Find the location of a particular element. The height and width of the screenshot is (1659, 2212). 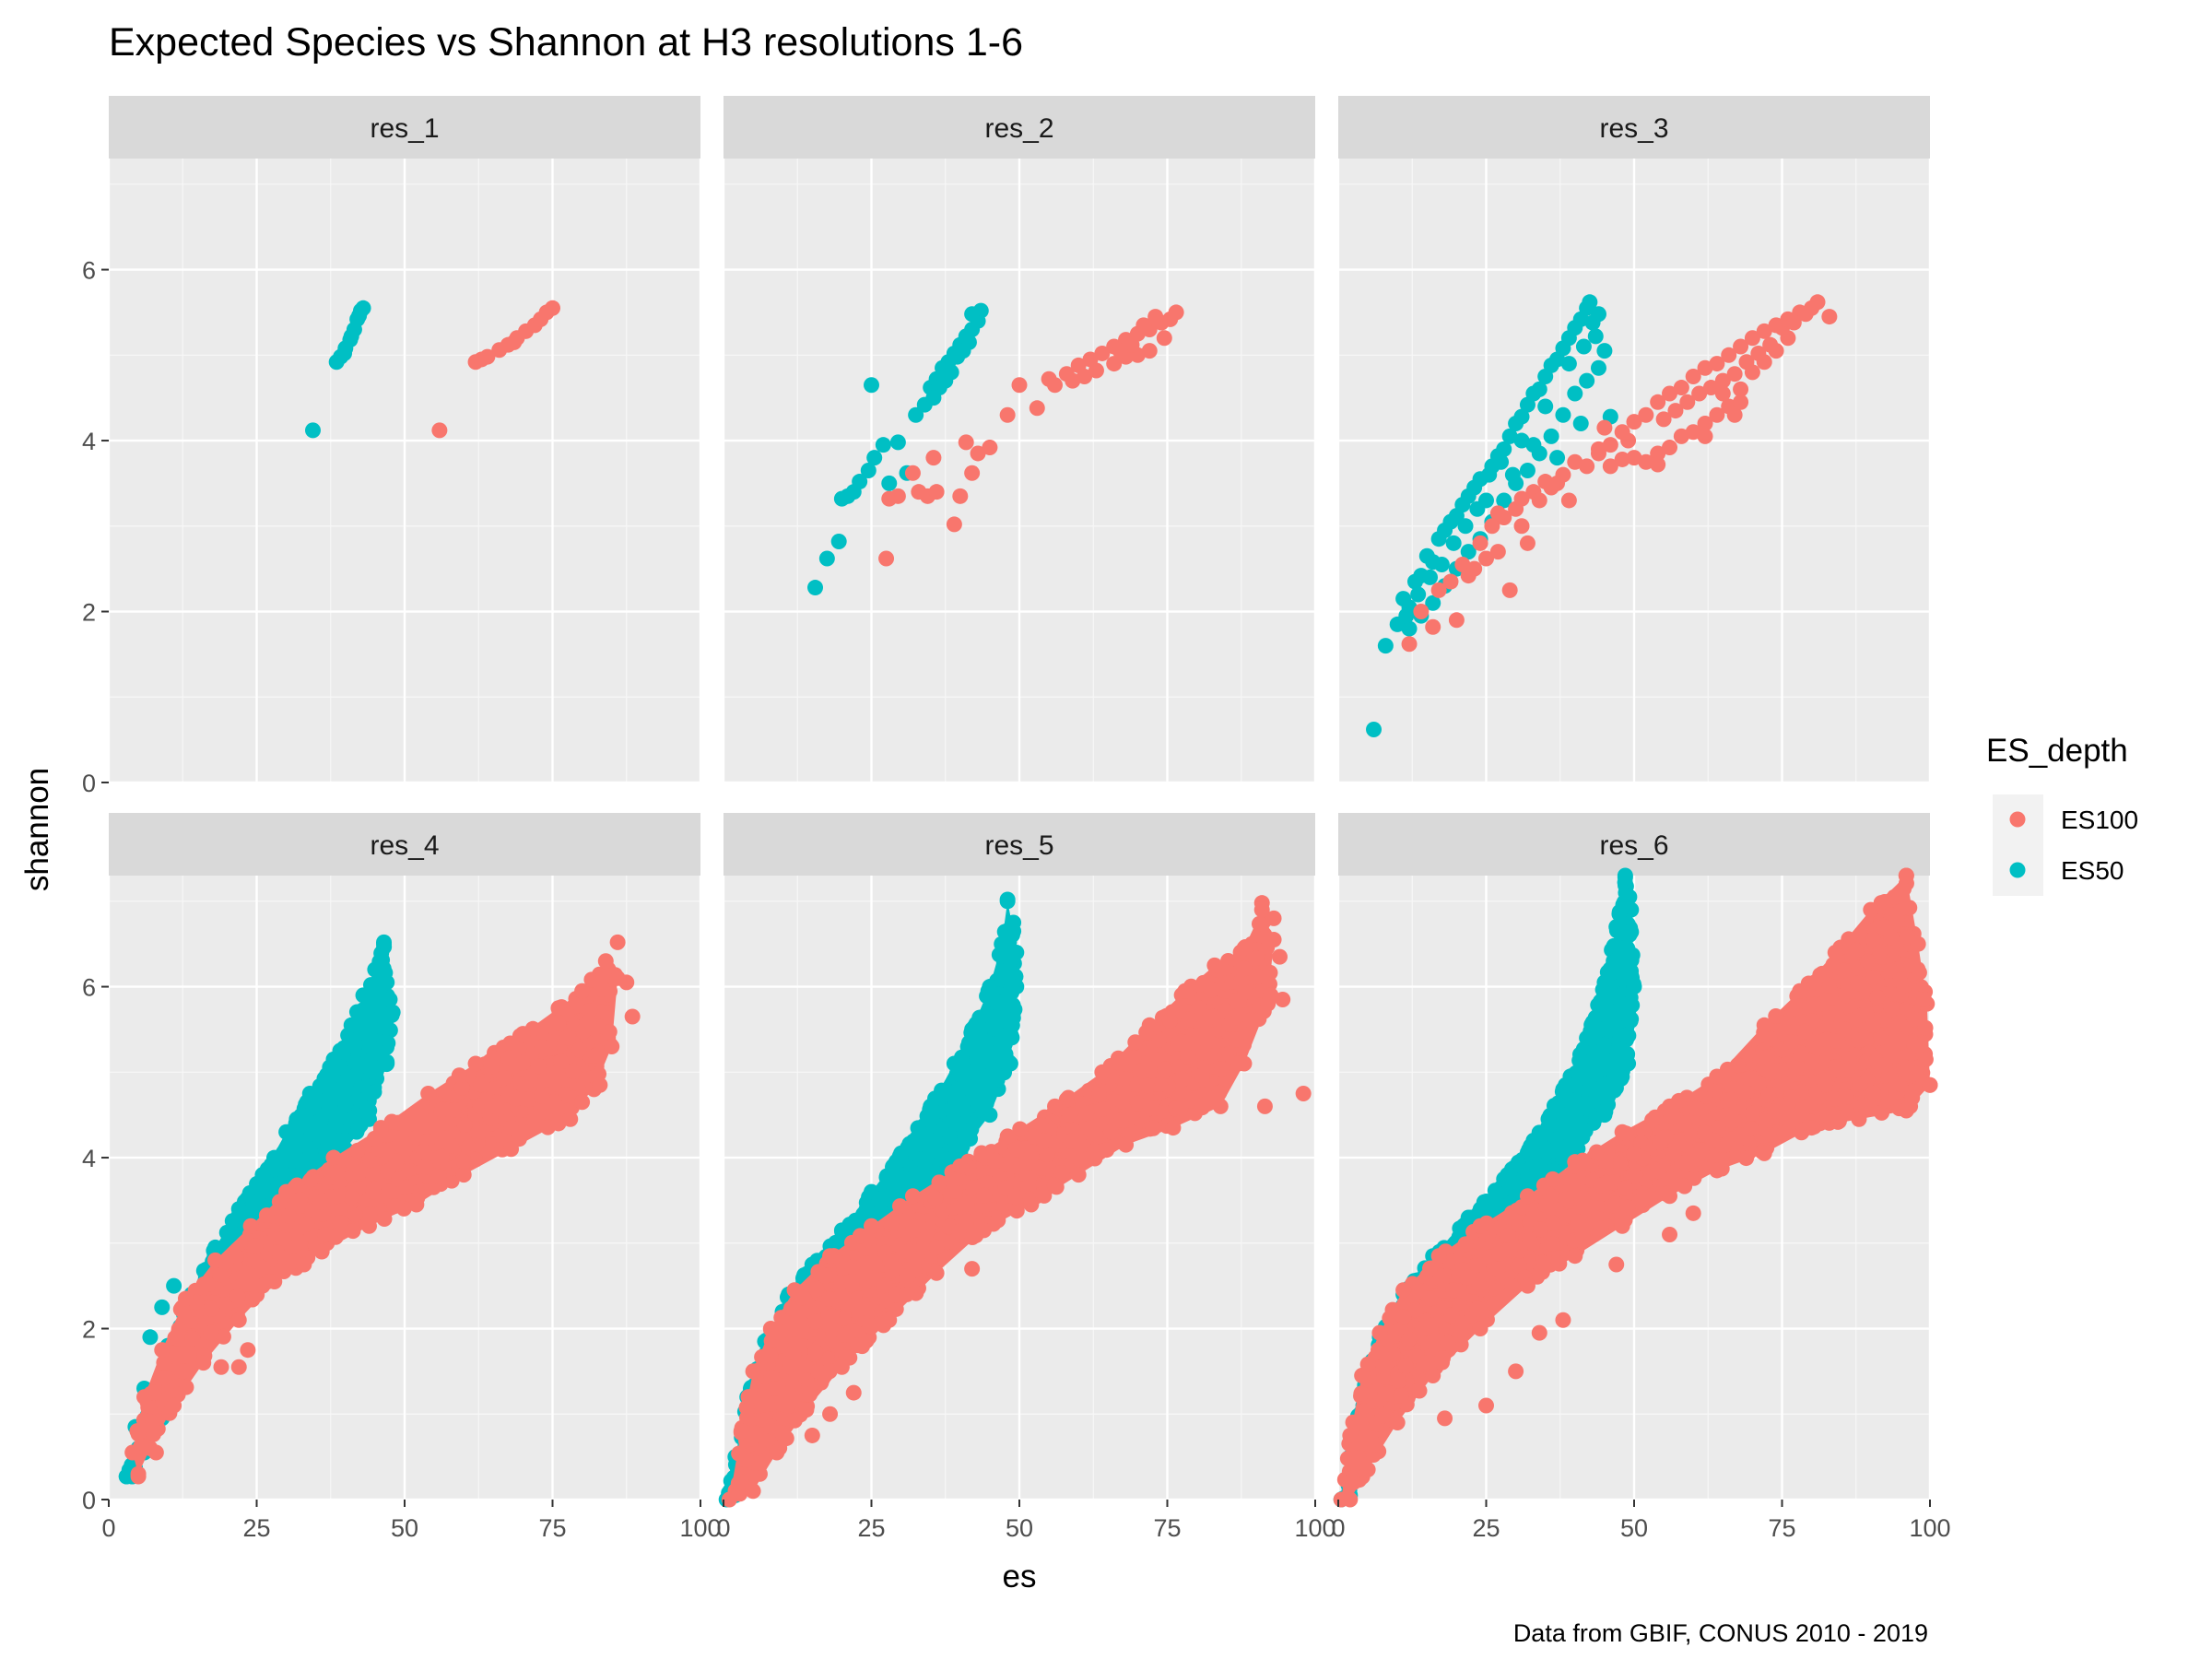

x-tick-label: 50 is located at coordinates (404, 1528).